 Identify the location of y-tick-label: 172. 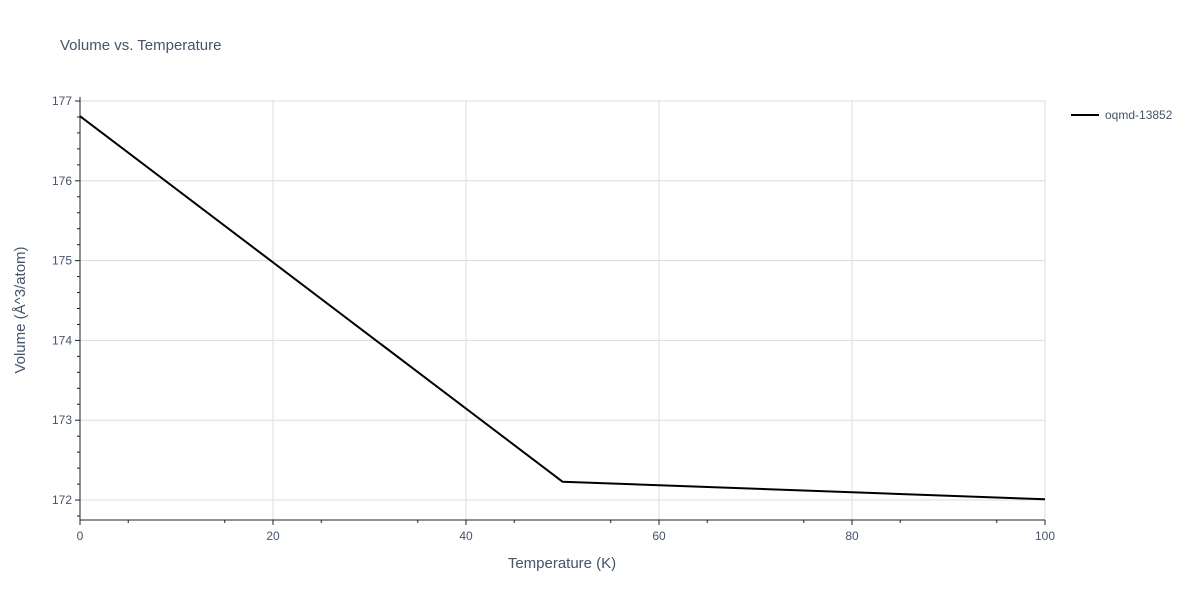
(62, 500).